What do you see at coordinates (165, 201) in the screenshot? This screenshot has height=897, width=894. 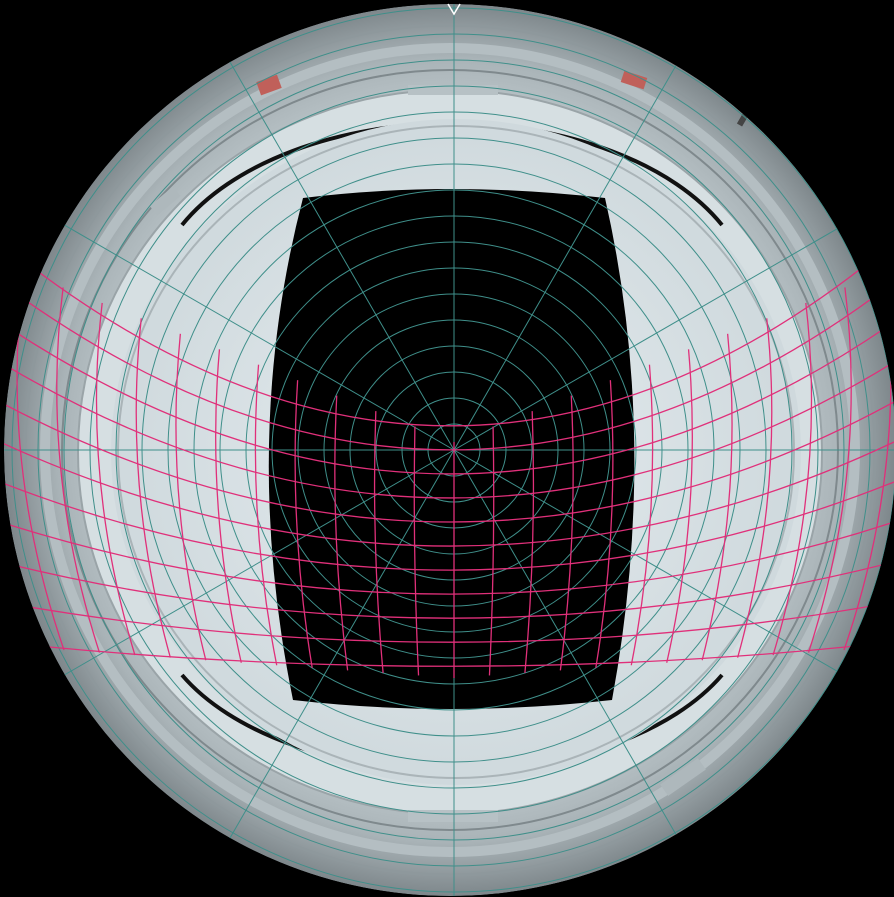 I see `panel-upper-left` at bounding box center [165, 201].